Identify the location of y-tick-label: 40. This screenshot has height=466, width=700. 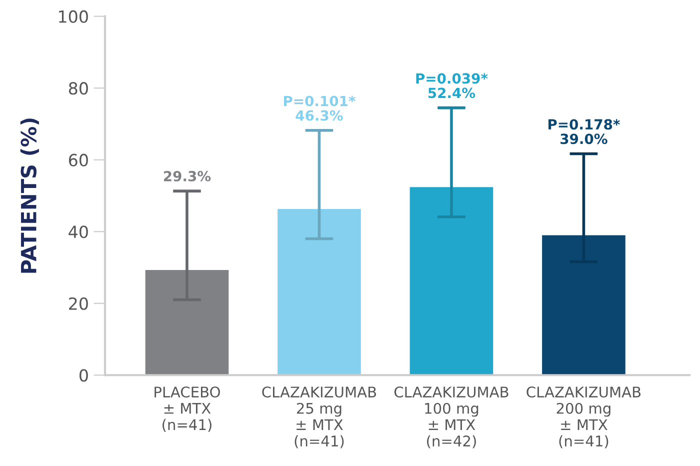
(78, 232).